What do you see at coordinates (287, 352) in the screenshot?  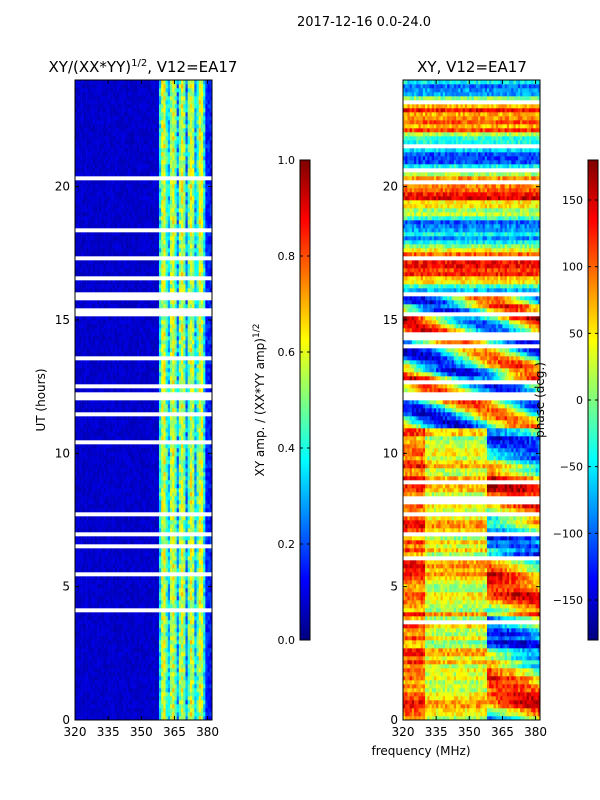 I see `colorbar-tick-label: 0.6` at bounding box center [287, 352].